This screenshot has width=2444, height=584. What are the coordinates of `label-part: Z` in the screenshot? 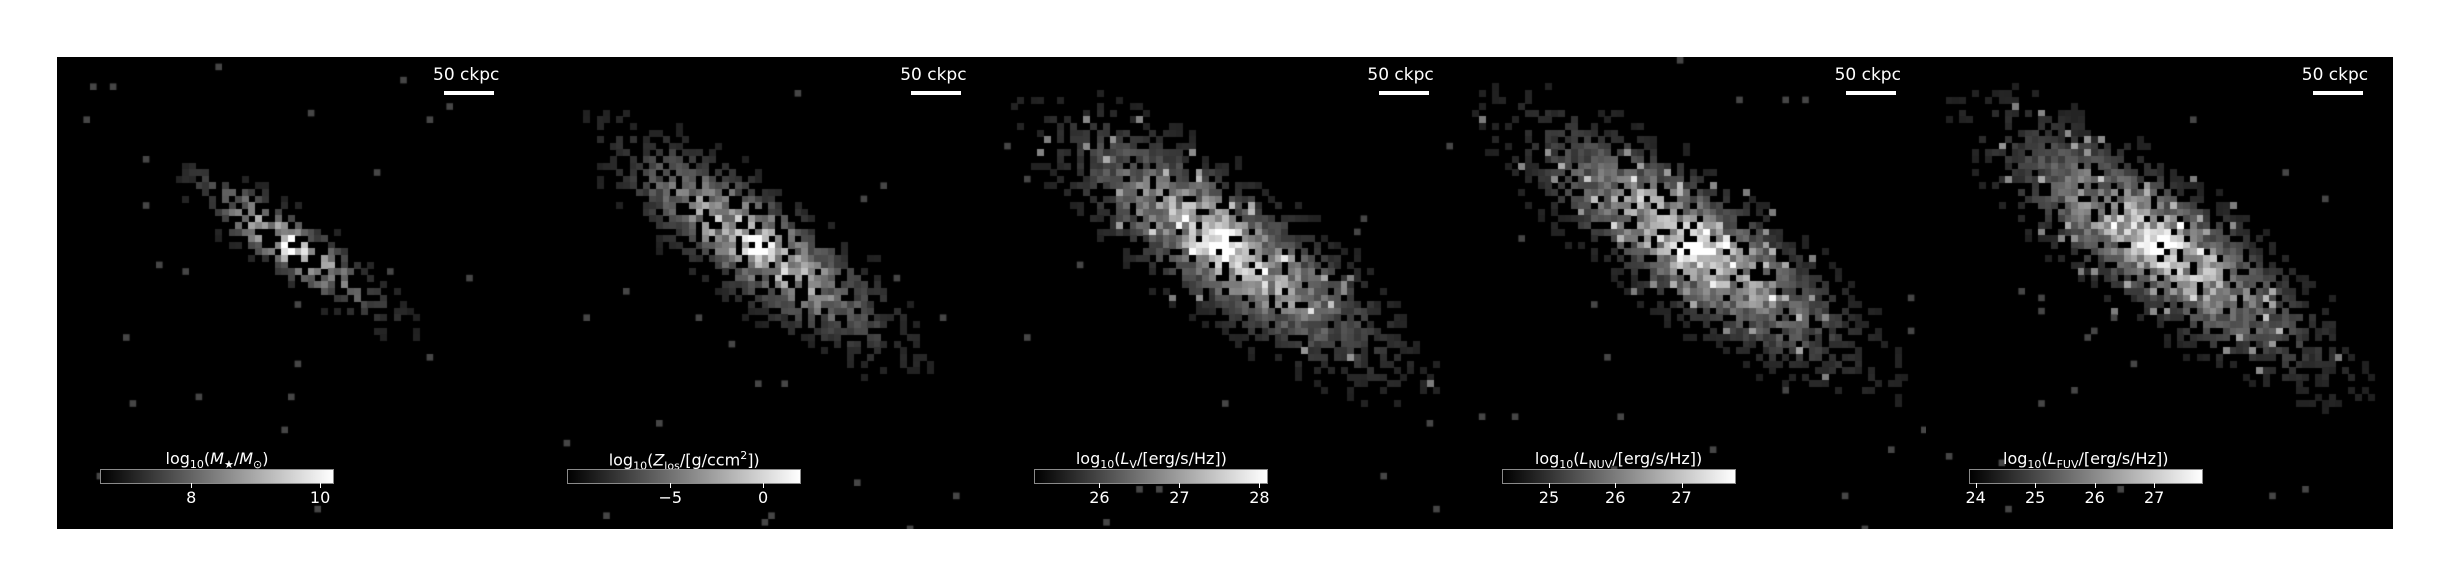 It's located at (659, 460).